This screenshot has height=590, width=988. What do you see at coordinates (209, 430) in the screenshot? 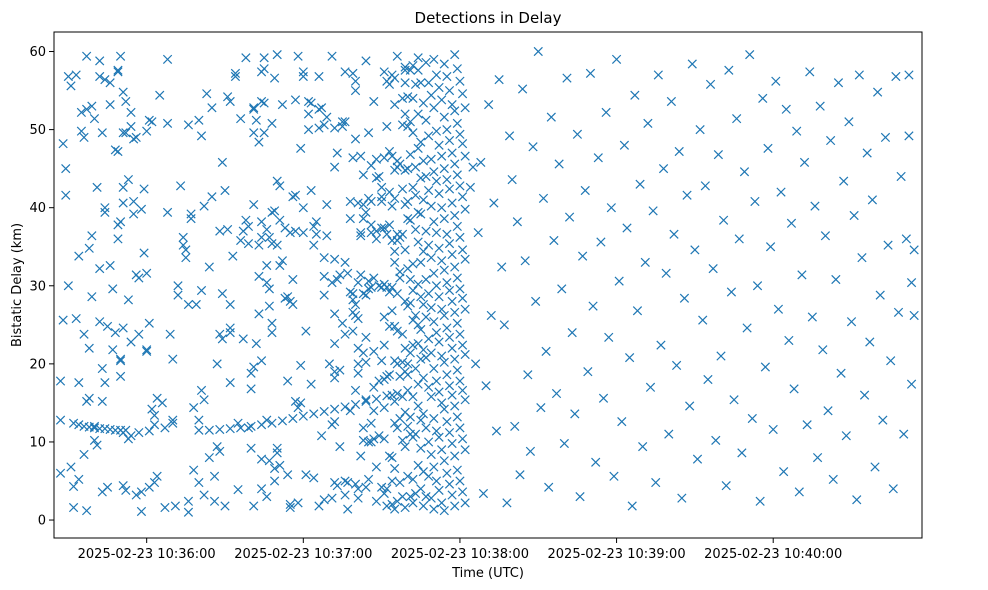
I see `track-point` at bounding box center [209, 430].